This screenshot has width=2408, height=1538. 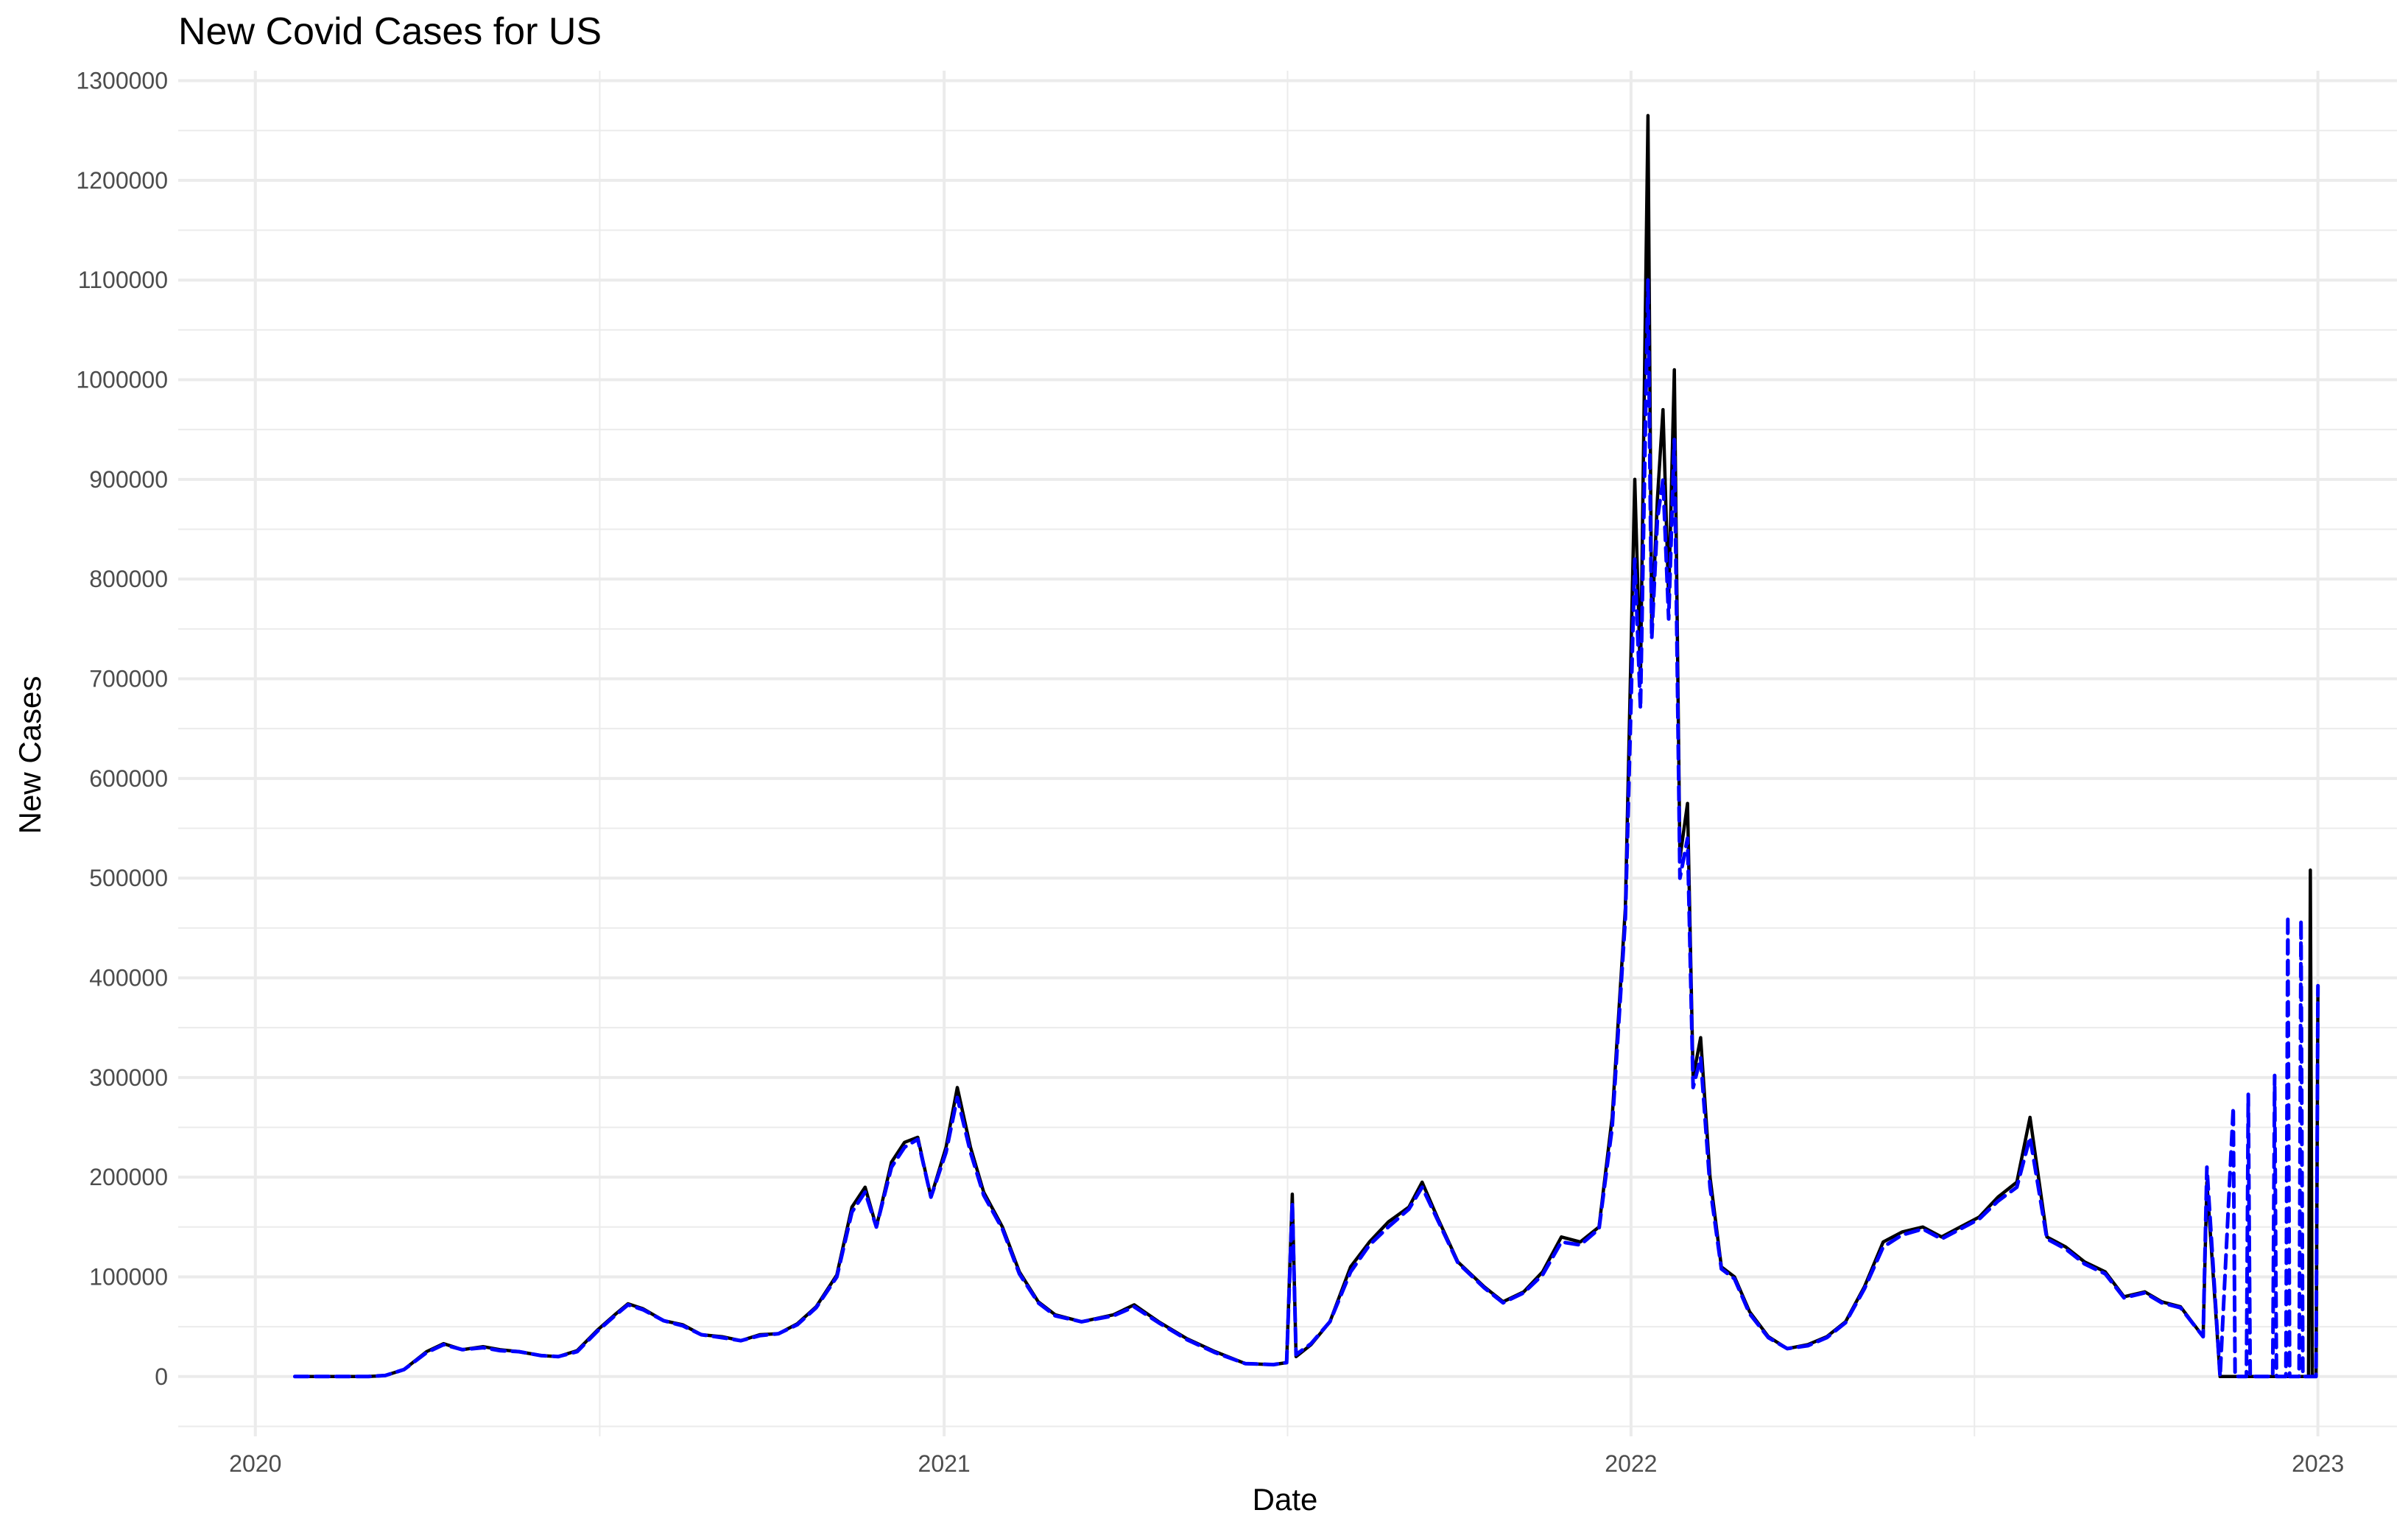 I want to click on y-tick-label: 200000, so click(x=128, y=1177).